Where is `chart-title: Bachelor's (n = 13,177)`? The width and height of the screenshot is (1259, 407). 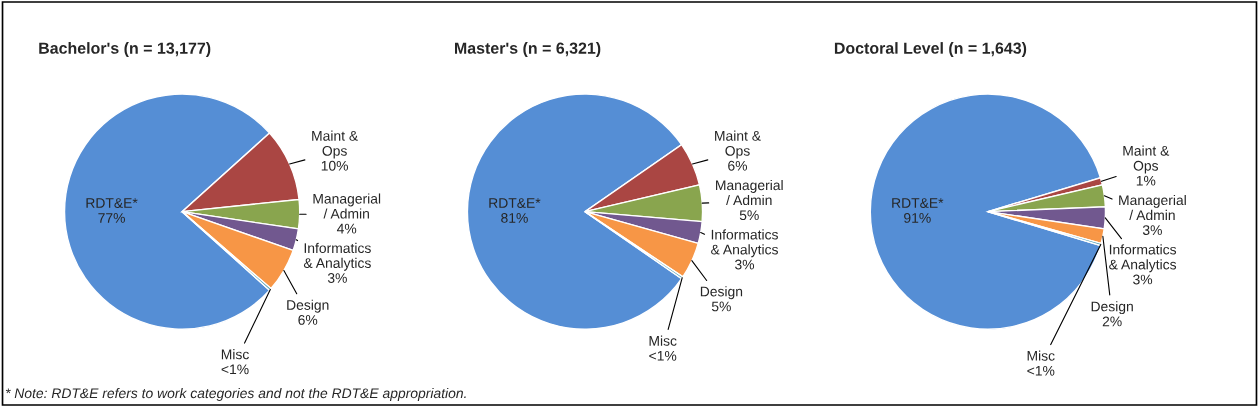
chart-title: Bachelor's (n = 13,177) is located at coordinates (125, 49).